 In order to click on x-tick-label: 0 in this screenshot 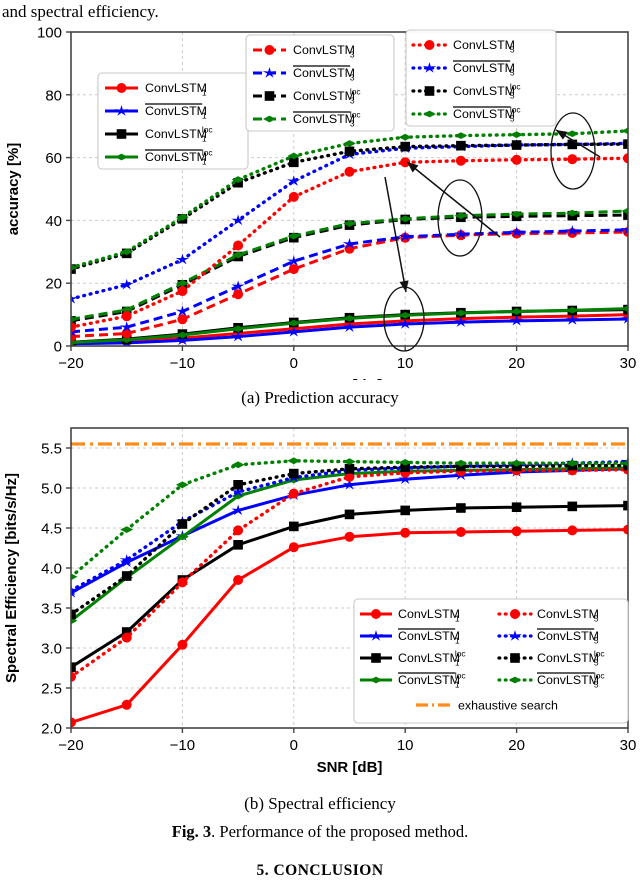, I will do `click(294, 363)`.